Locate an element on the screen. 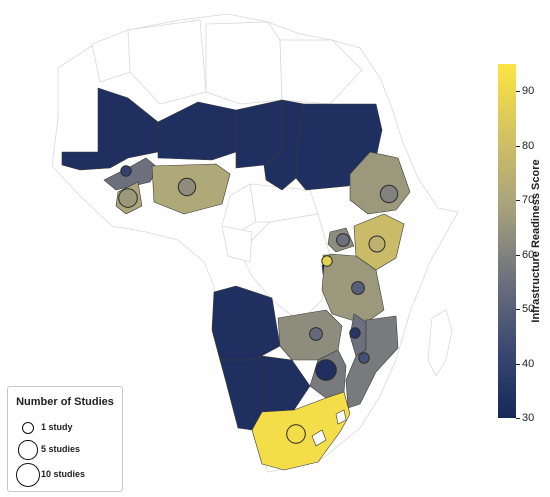  colorbar-label: Infrastructure Readiness Score is located at coordinates (536, 241).